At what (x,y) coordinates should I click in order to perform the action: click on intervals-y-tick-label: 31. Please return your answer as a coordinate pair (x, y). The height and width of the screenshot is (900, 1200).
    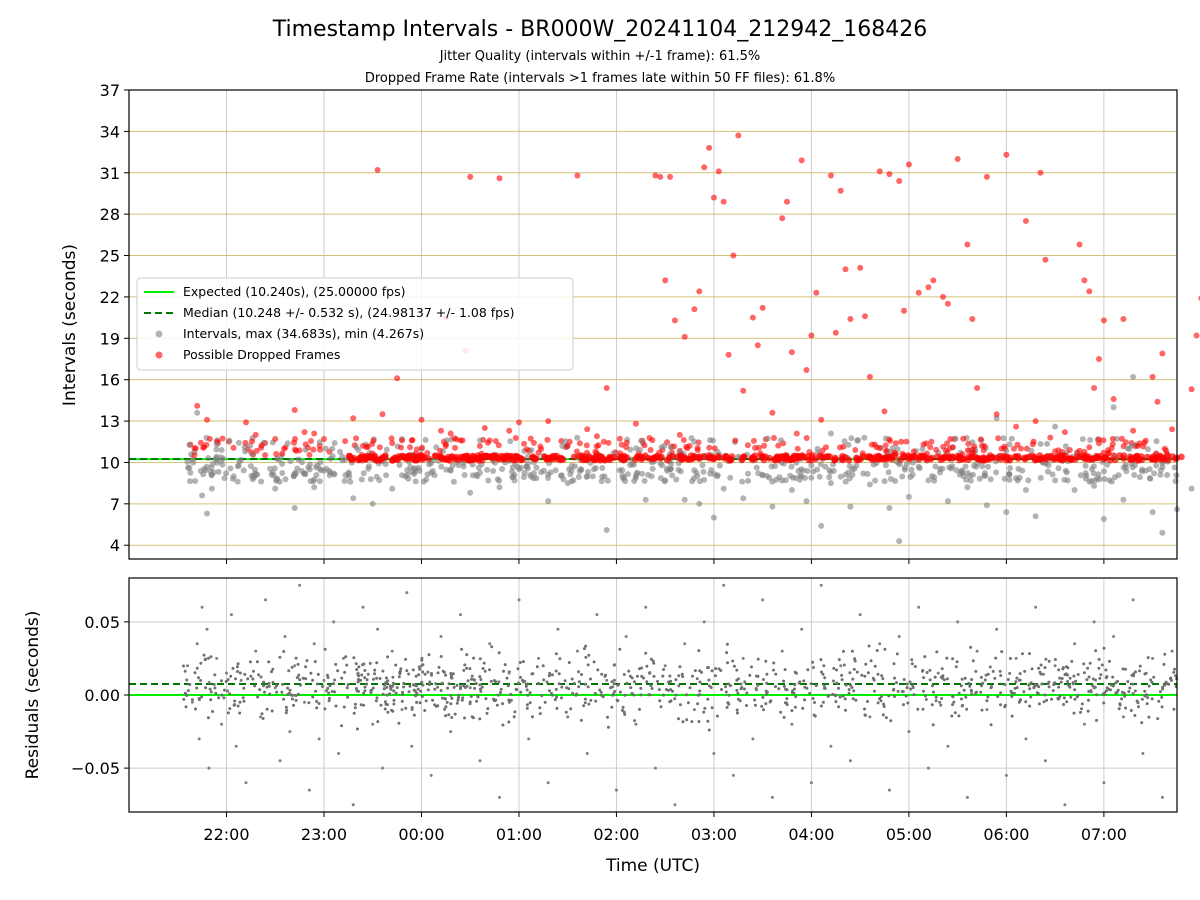
    Looking at the image, I should click on (110, 173).